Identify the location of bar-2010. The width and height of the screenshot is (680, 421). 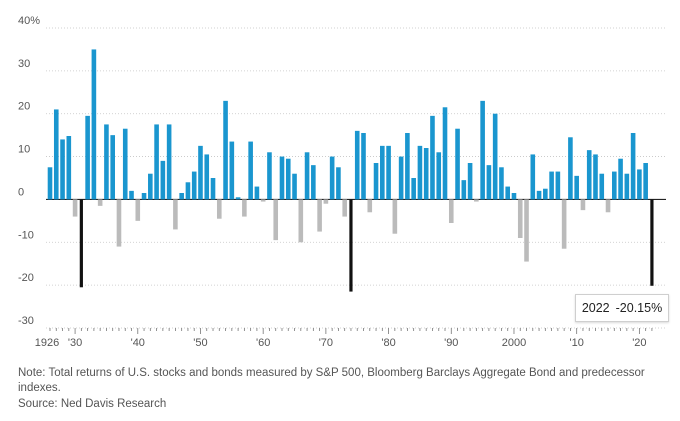
(576, 187).